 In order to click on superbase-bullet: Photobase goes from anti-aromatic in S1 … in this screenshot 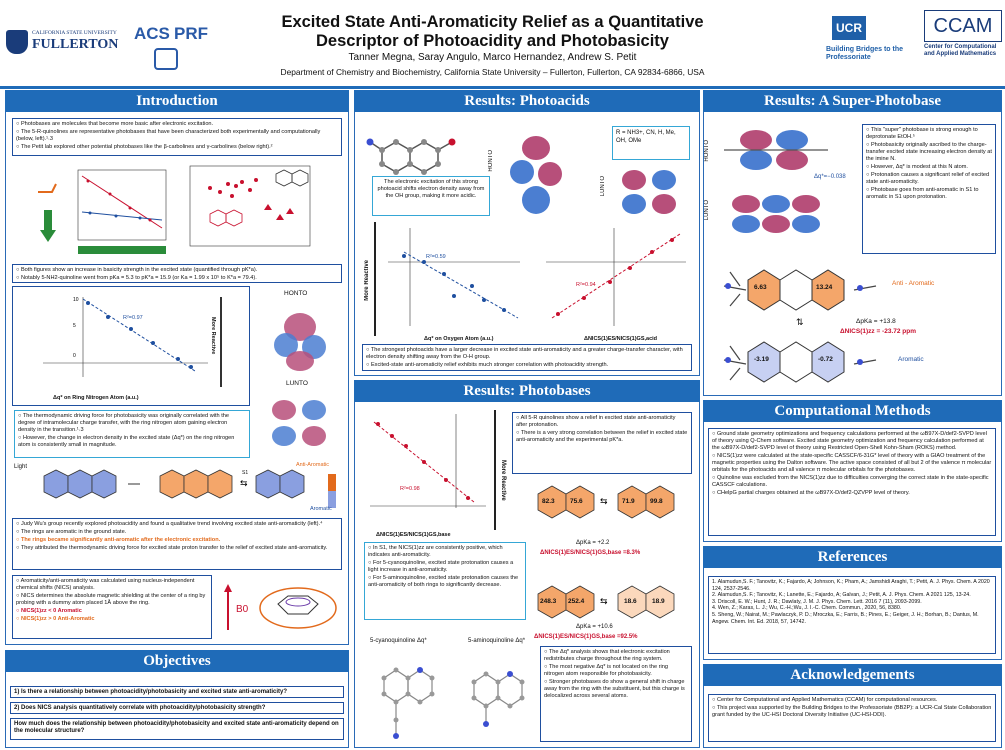, I will do `click(929, 194)`.